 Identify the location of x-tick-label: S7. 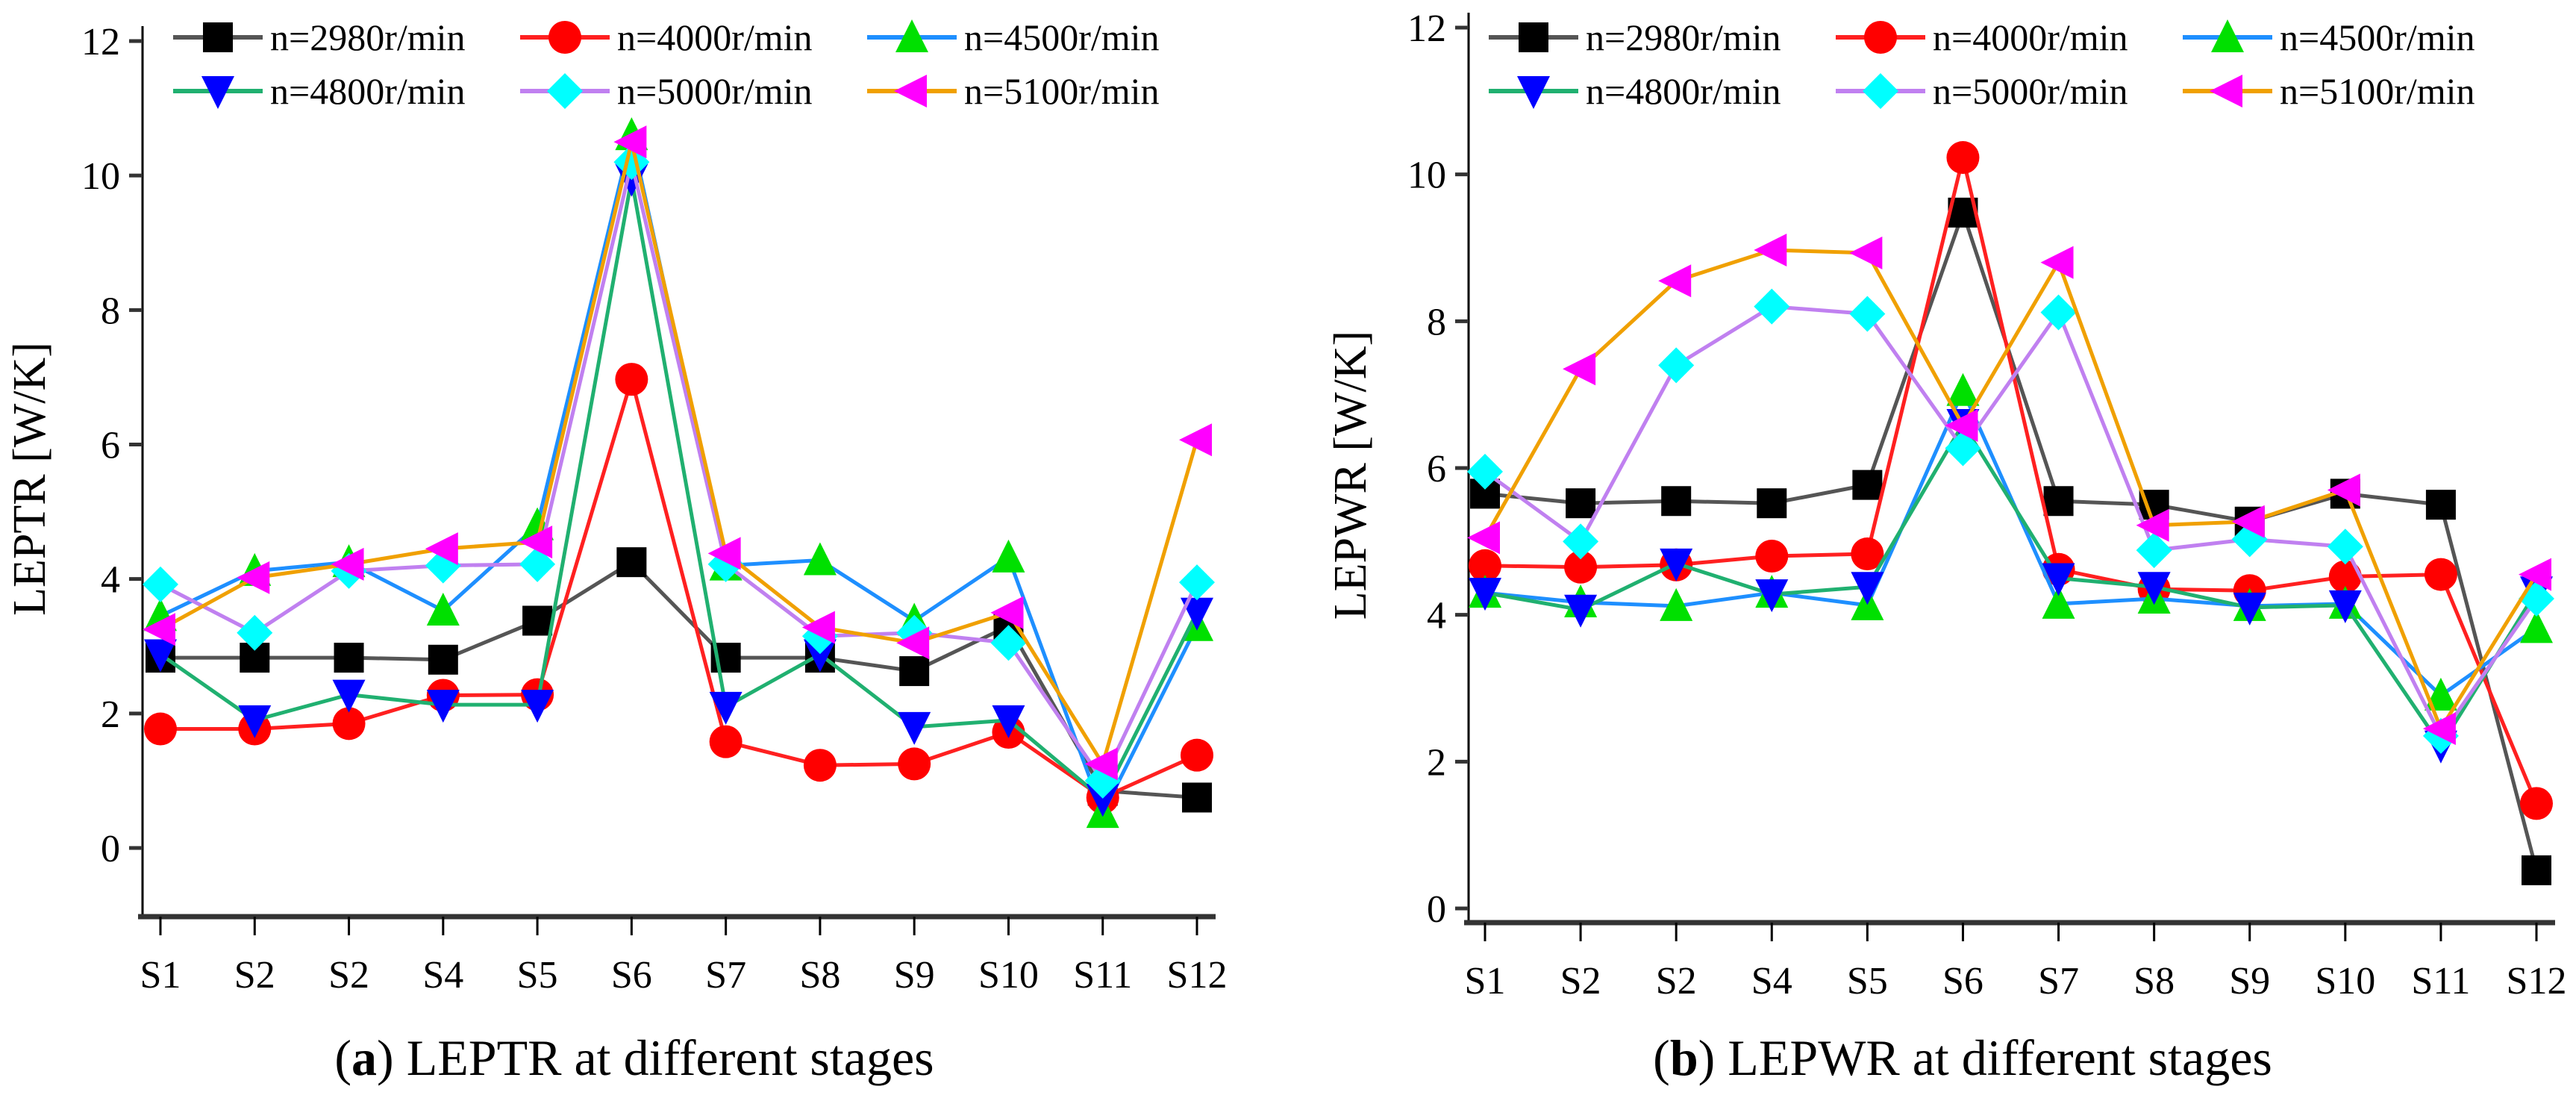
(725, 975).